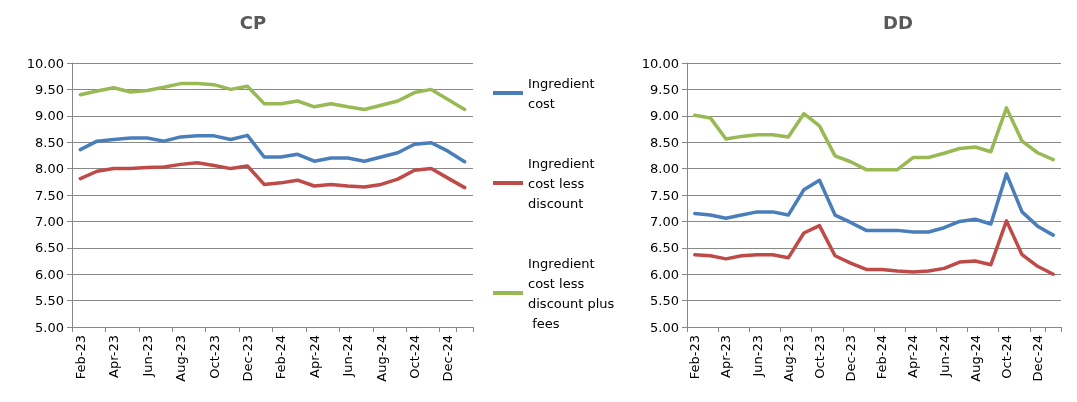 This screenshot has height=402, width=1077. Describe the element at coordinates (898, 22) in the screenshot. I see `chart-title: DD` at that location.